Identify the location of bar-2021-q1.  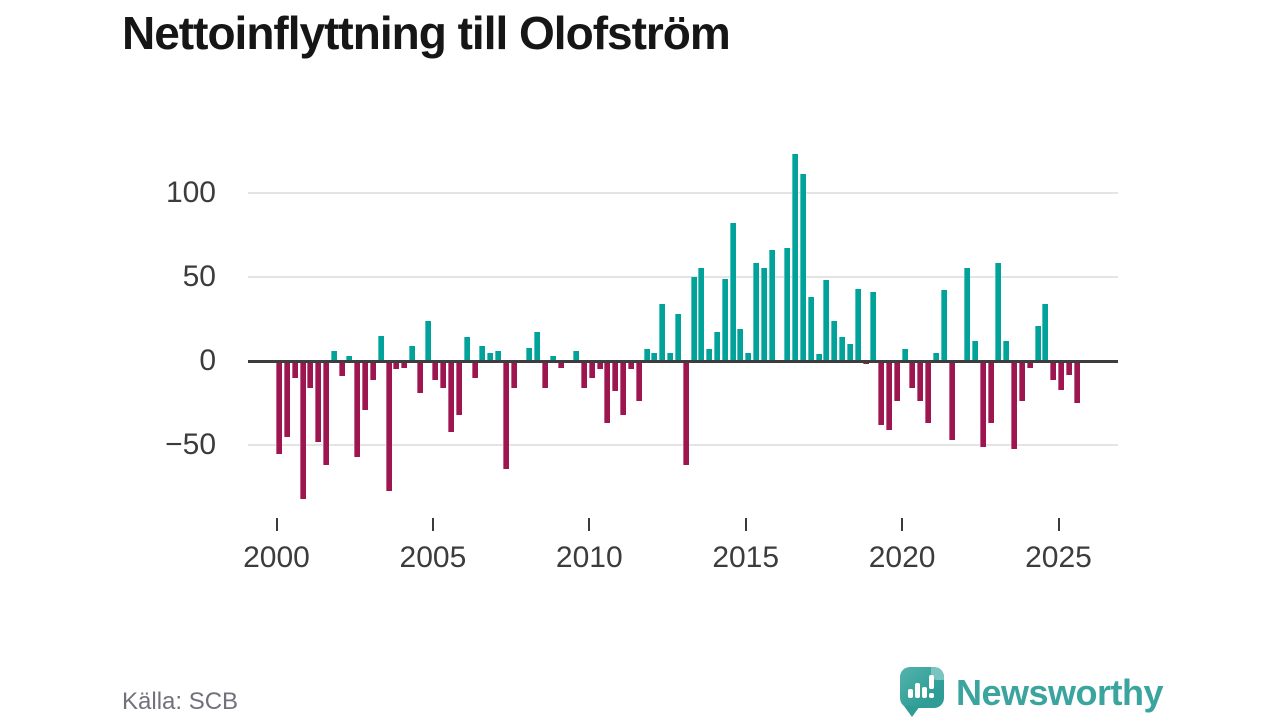
(935, 356).